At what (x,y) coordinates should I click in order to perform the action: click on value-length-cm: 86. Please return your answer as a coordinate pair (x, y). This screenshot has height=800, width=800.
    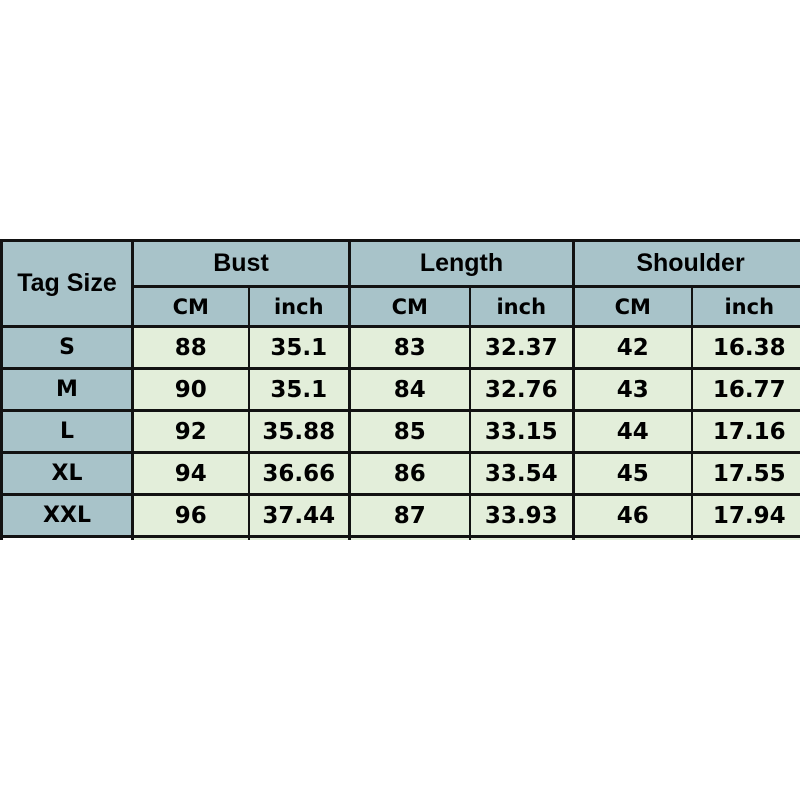
    Looking at the image, I should click on (409, 473).